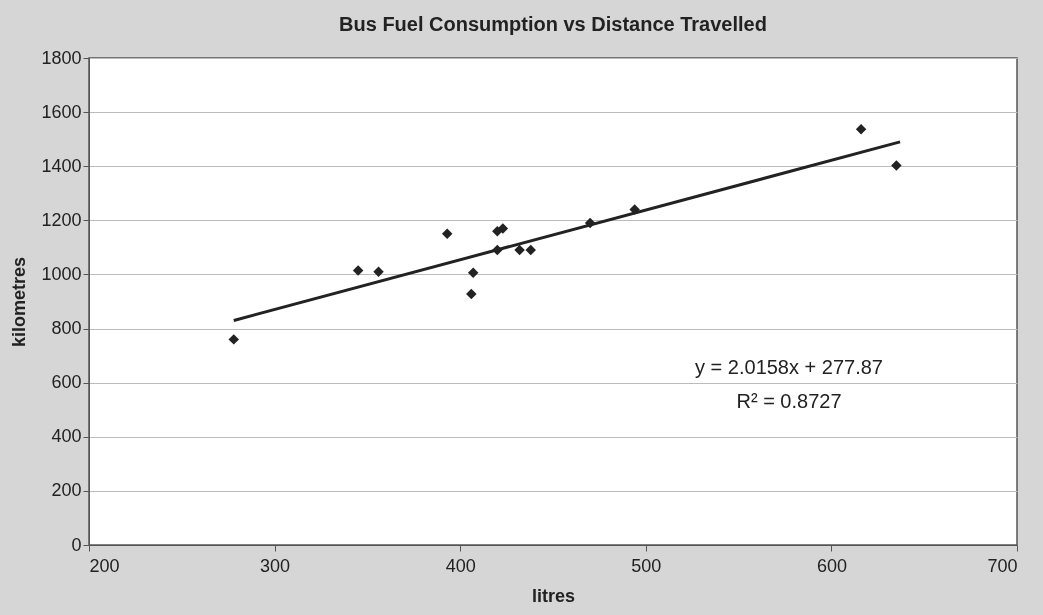 The image size is (1043, 615). Describe the element at coordinates (789, 401) in the screenshot. I see `annotation: R² = 0.8727` at that location.